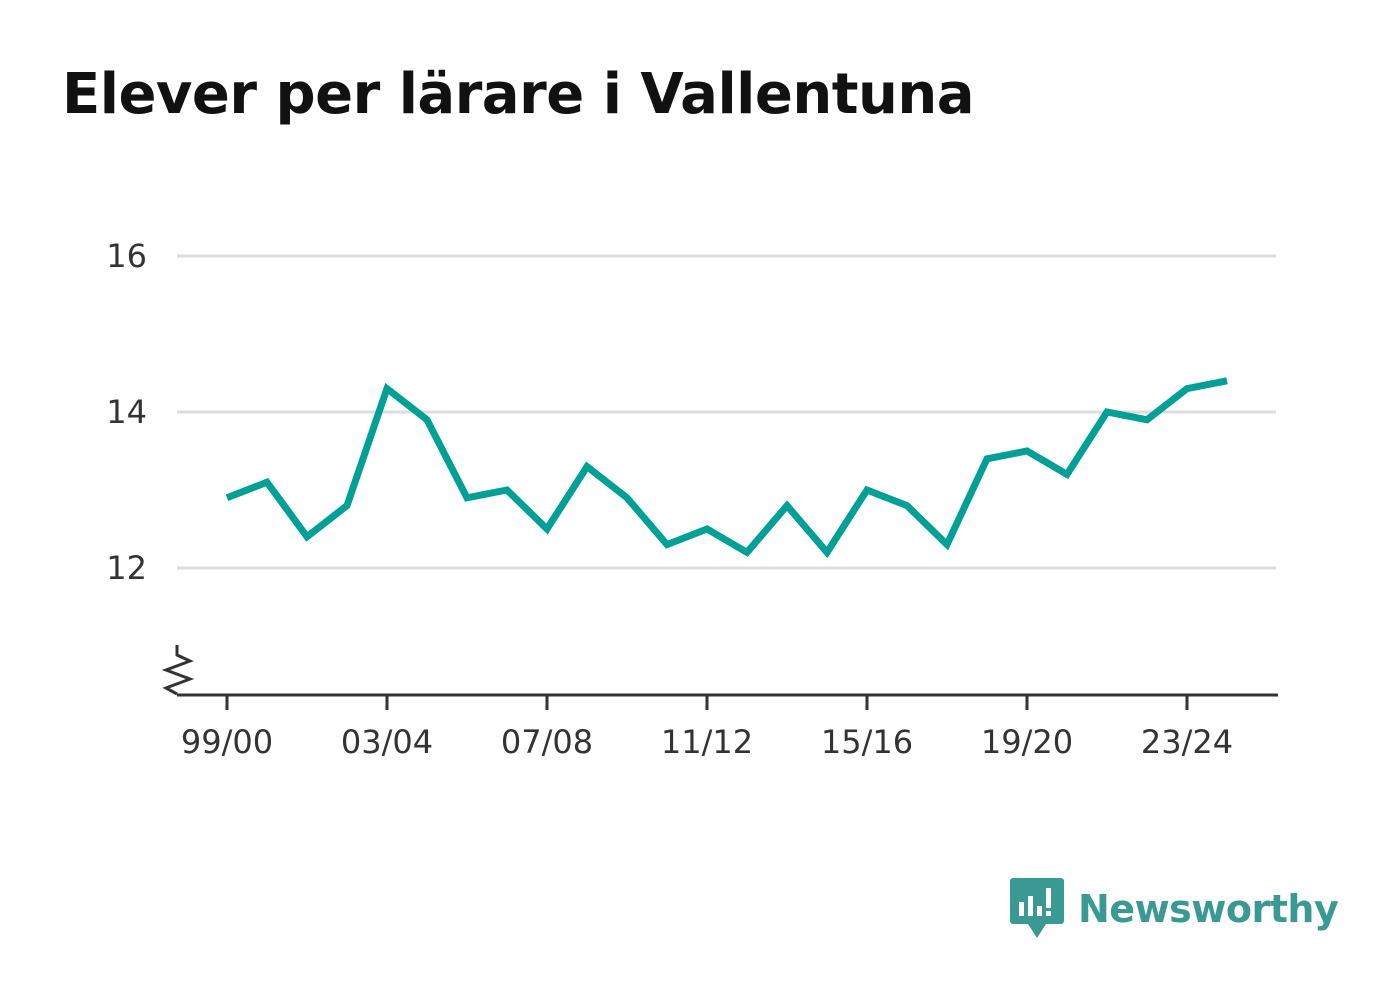 Image resolution: width=1382 pixels, height=999 pixels. What do you see at coordinates (1208, 909) in the screenshot?
I see `brand-name: Newsworthy` at bounding box center [1208, 909].